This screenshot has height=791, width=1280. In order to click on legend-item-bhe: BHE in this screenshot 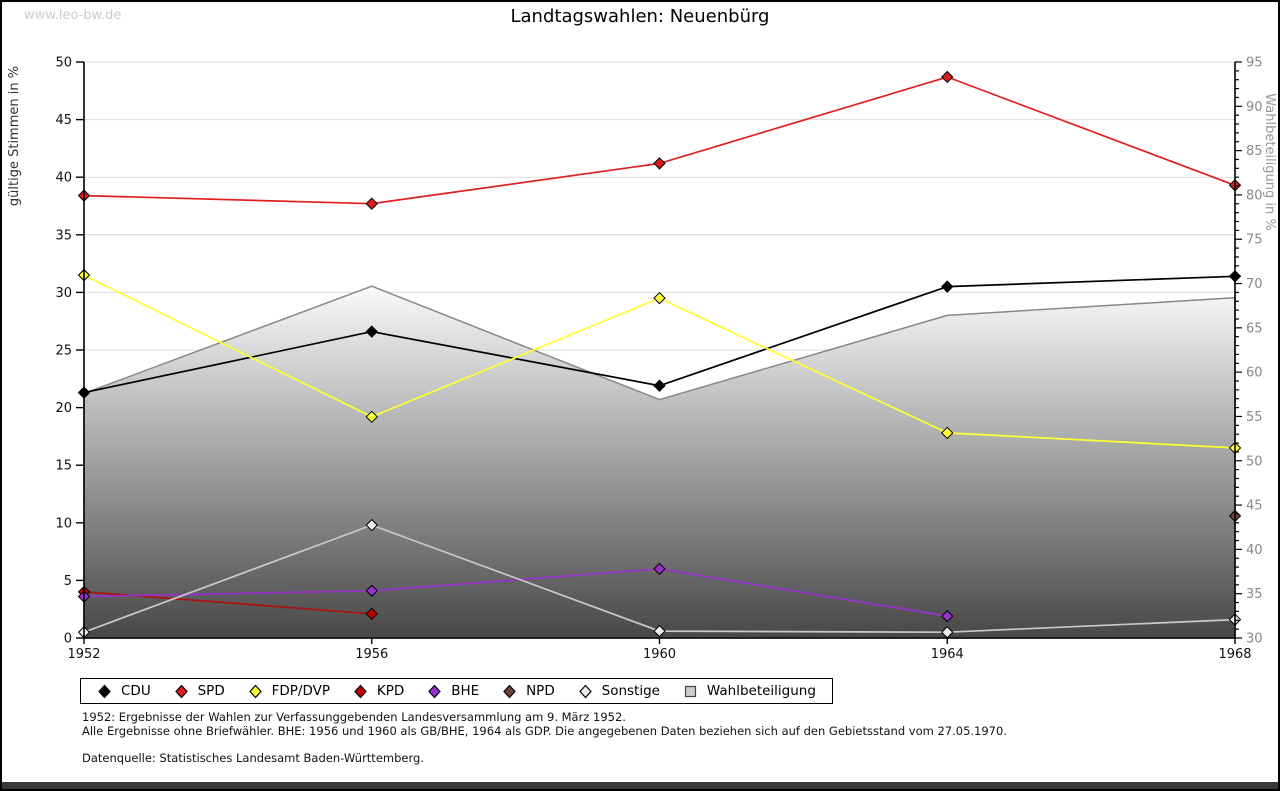, I will do `click(453, 691)`.